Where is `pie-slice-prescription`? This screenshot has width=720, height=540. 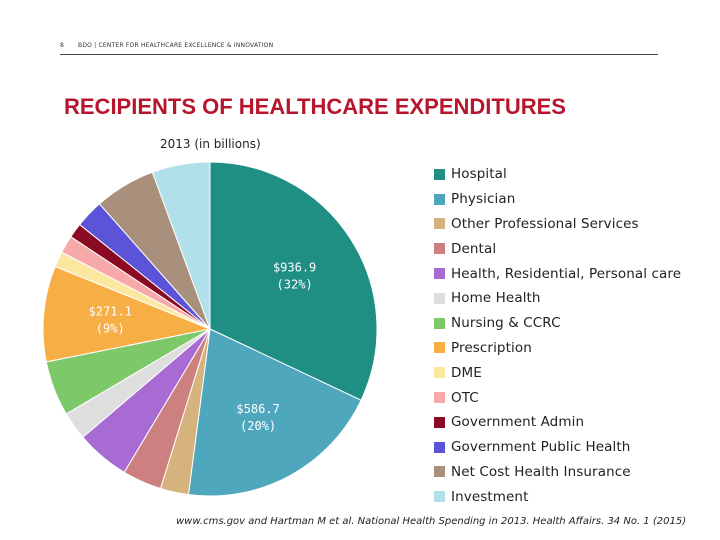 pie-slice-prescription is located at coordinates (127, 314).